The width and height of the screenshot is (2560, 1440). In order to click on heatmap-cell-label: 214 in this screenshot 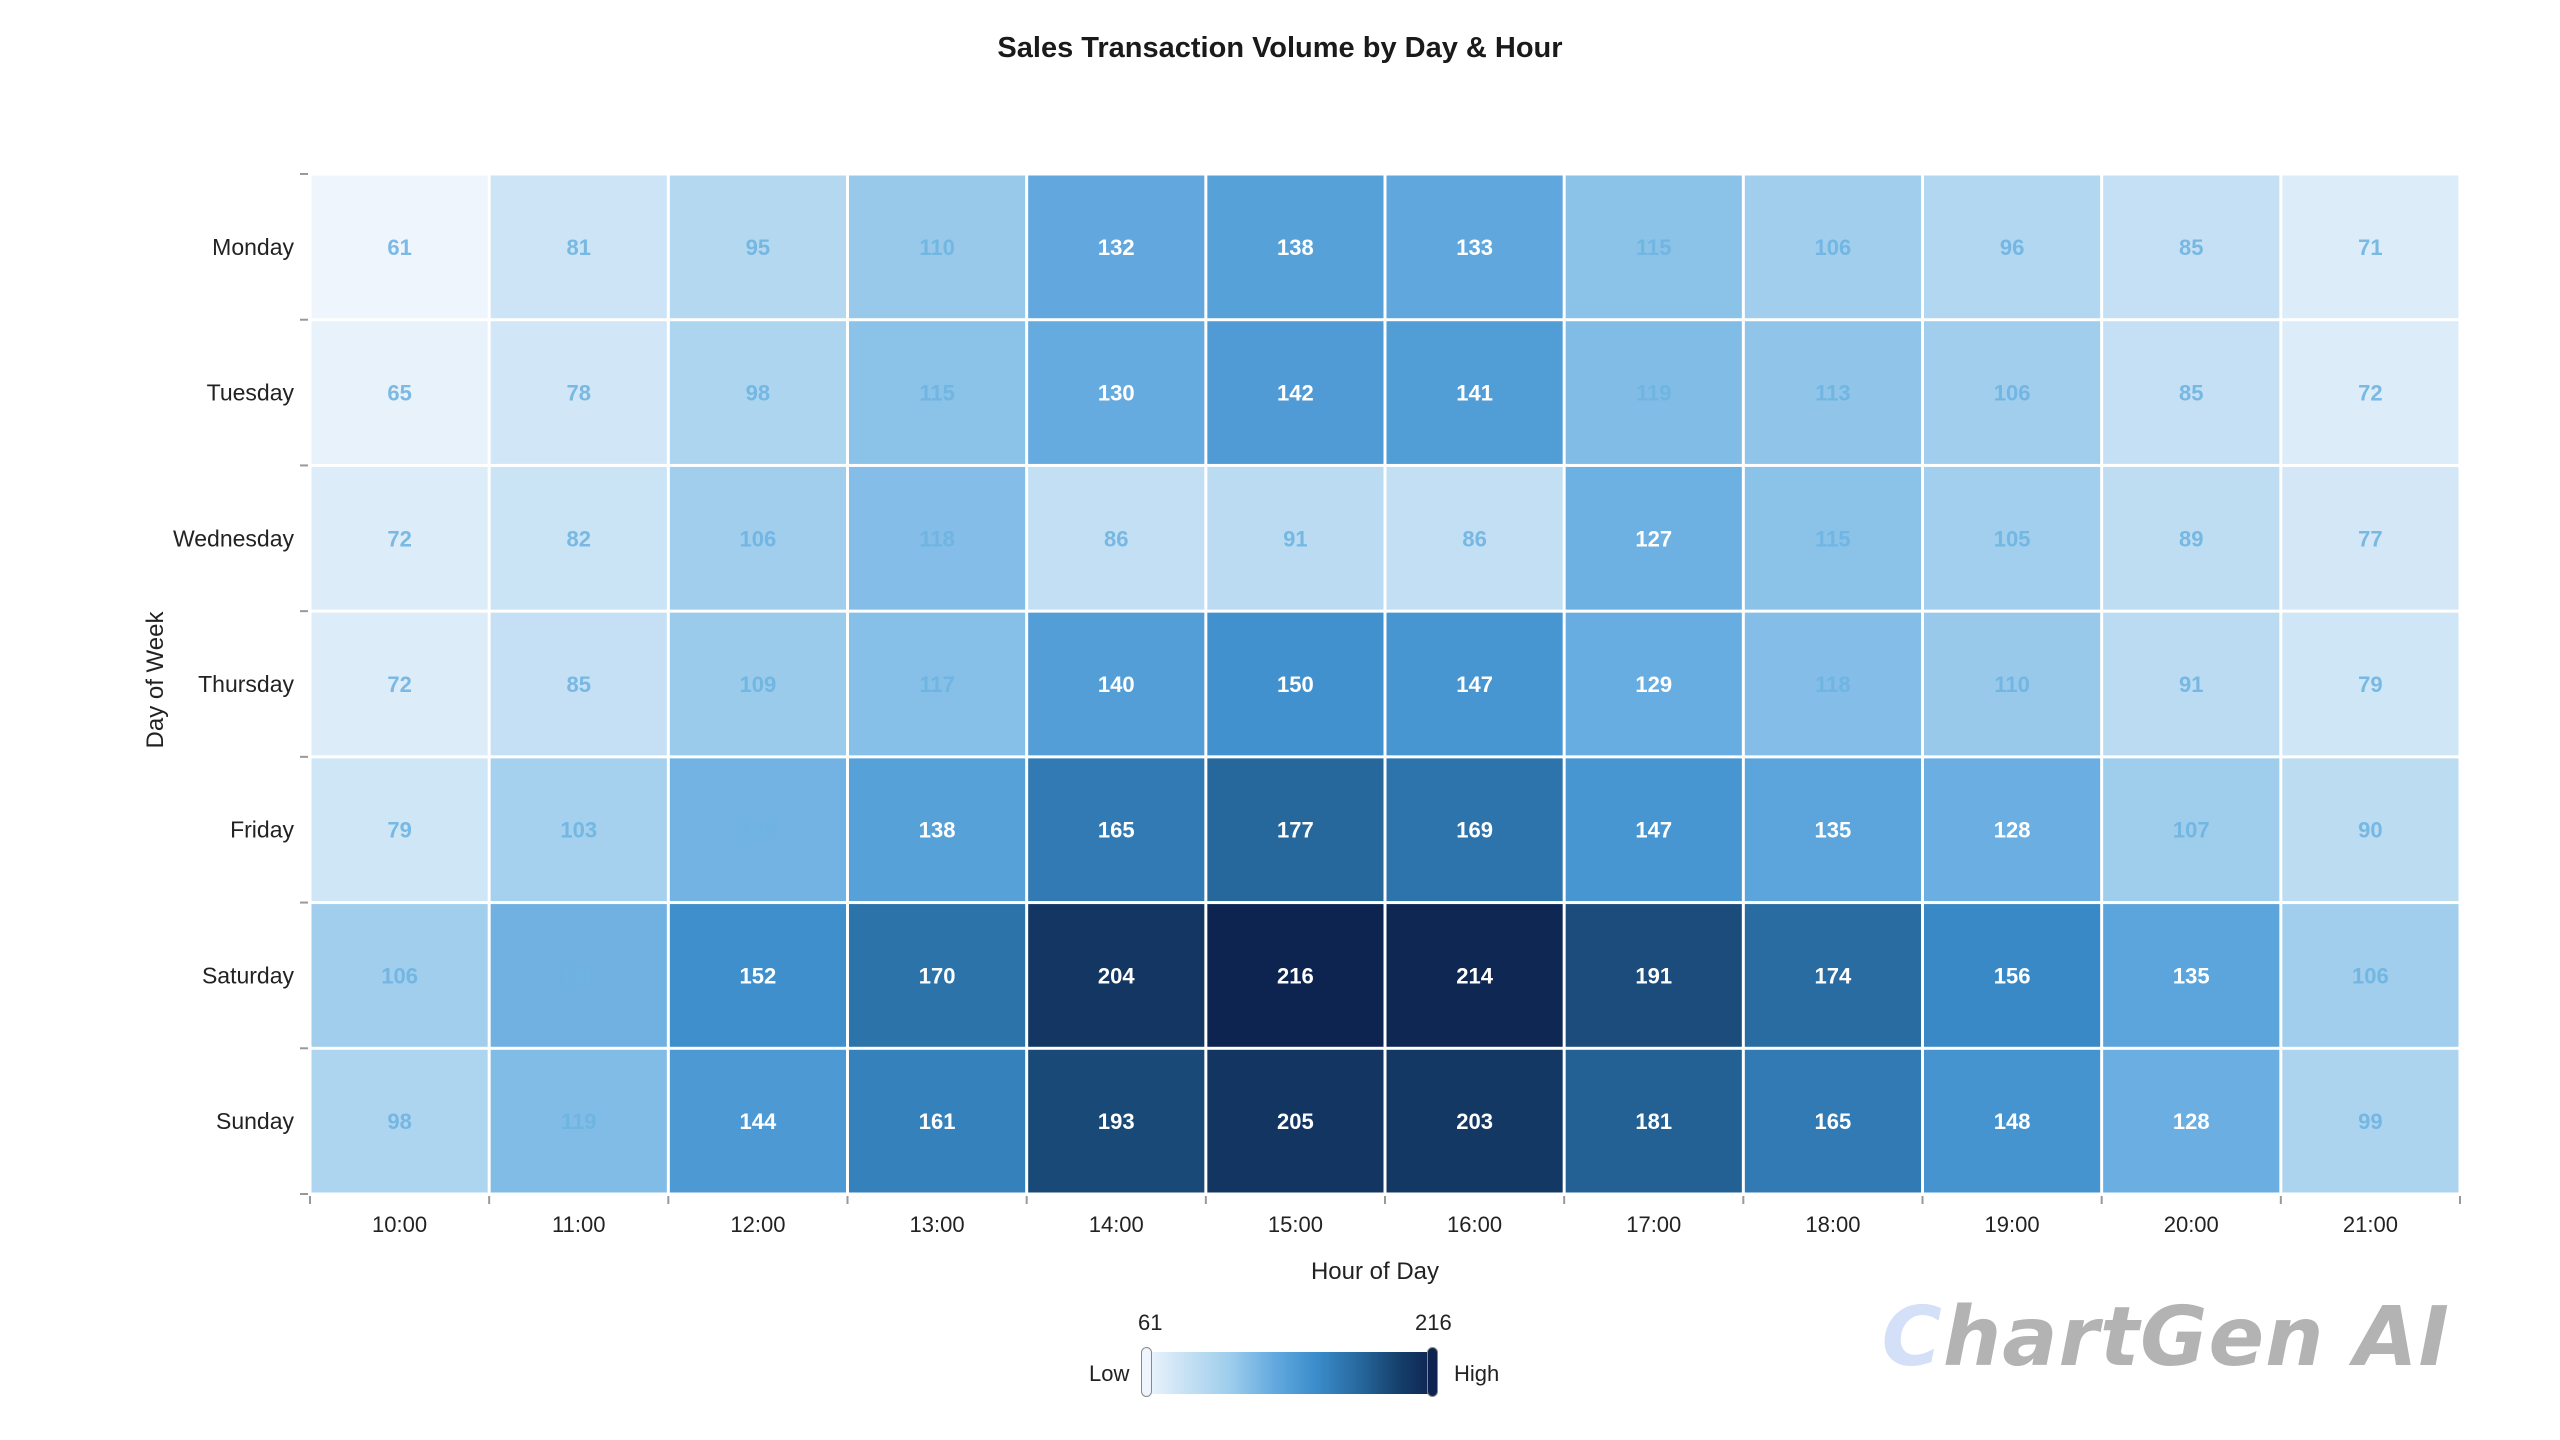, I will do `click(1474, 975)`.